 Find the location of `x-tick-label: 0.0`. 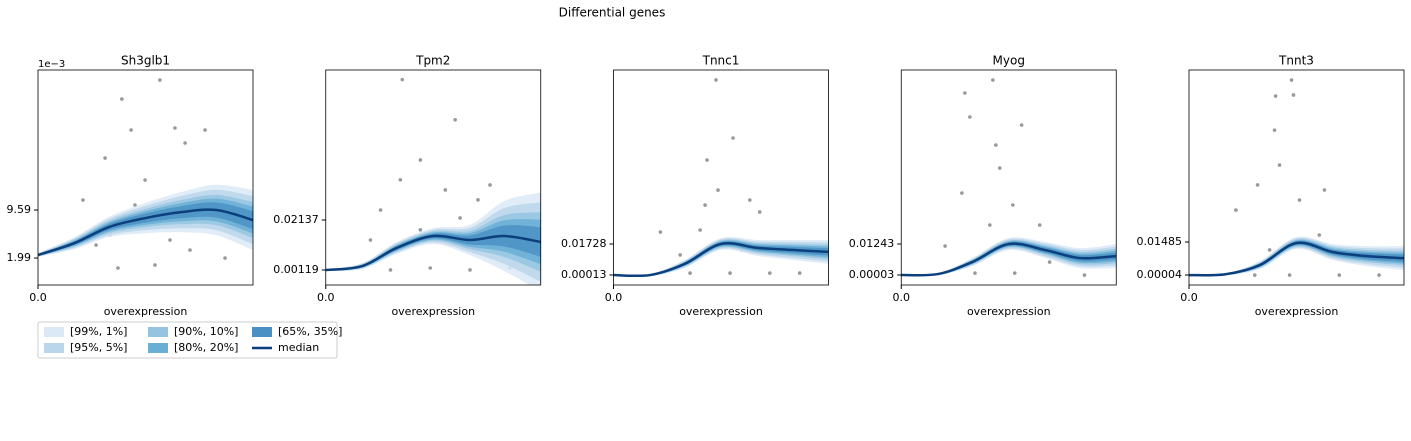

x-tick-label: 0.0 is located at coordinates (38, 297).